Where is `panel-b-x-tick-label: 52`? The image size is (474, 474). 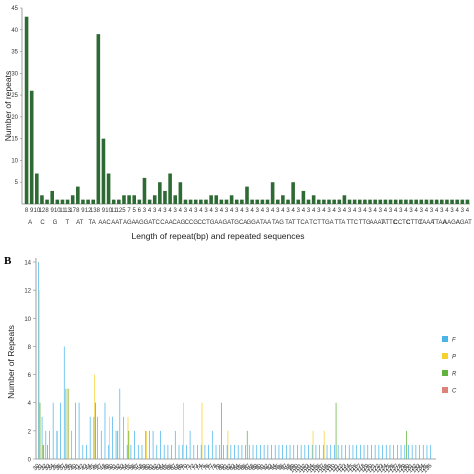 panel-b-x-tick-label: 52 is located at coordinates (118, 467).